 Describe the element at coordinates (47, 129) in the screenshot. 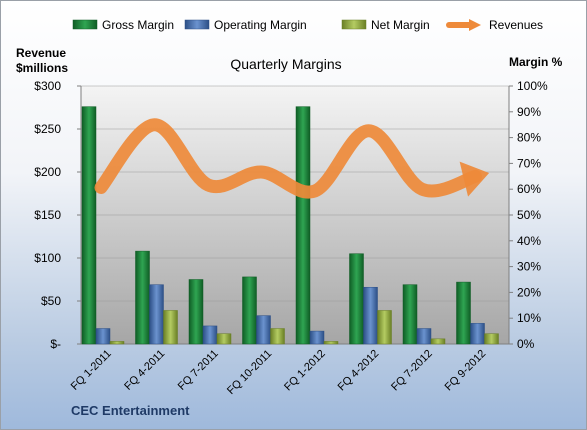

I see `left-tick-label: $250` at that location.